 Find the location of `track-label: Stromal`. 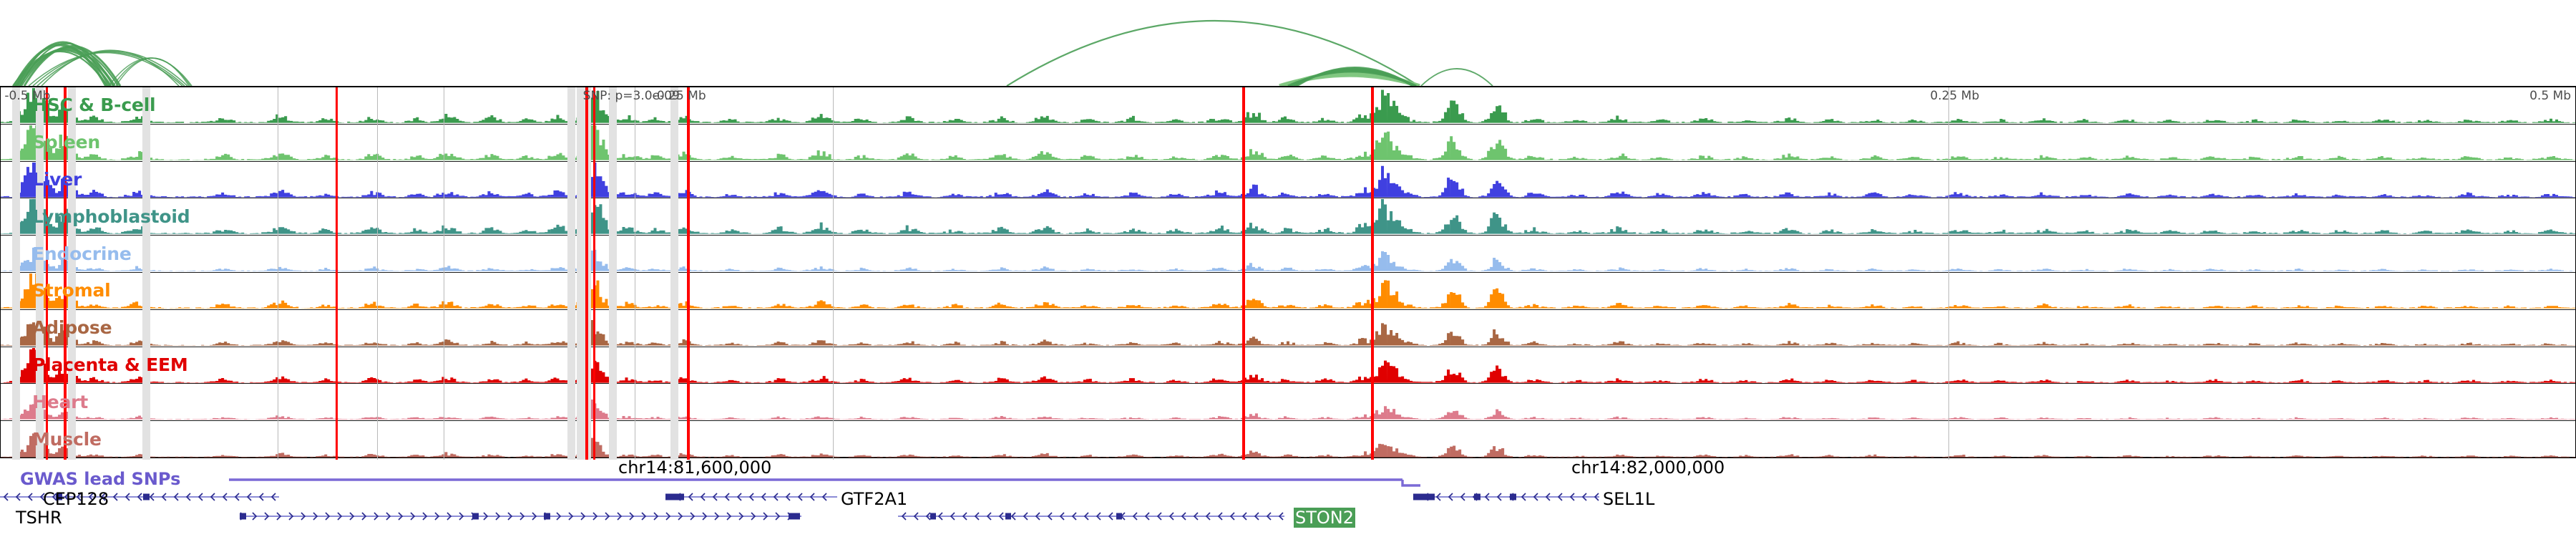

track-label: Stromal is located at coordinates (71, 290).